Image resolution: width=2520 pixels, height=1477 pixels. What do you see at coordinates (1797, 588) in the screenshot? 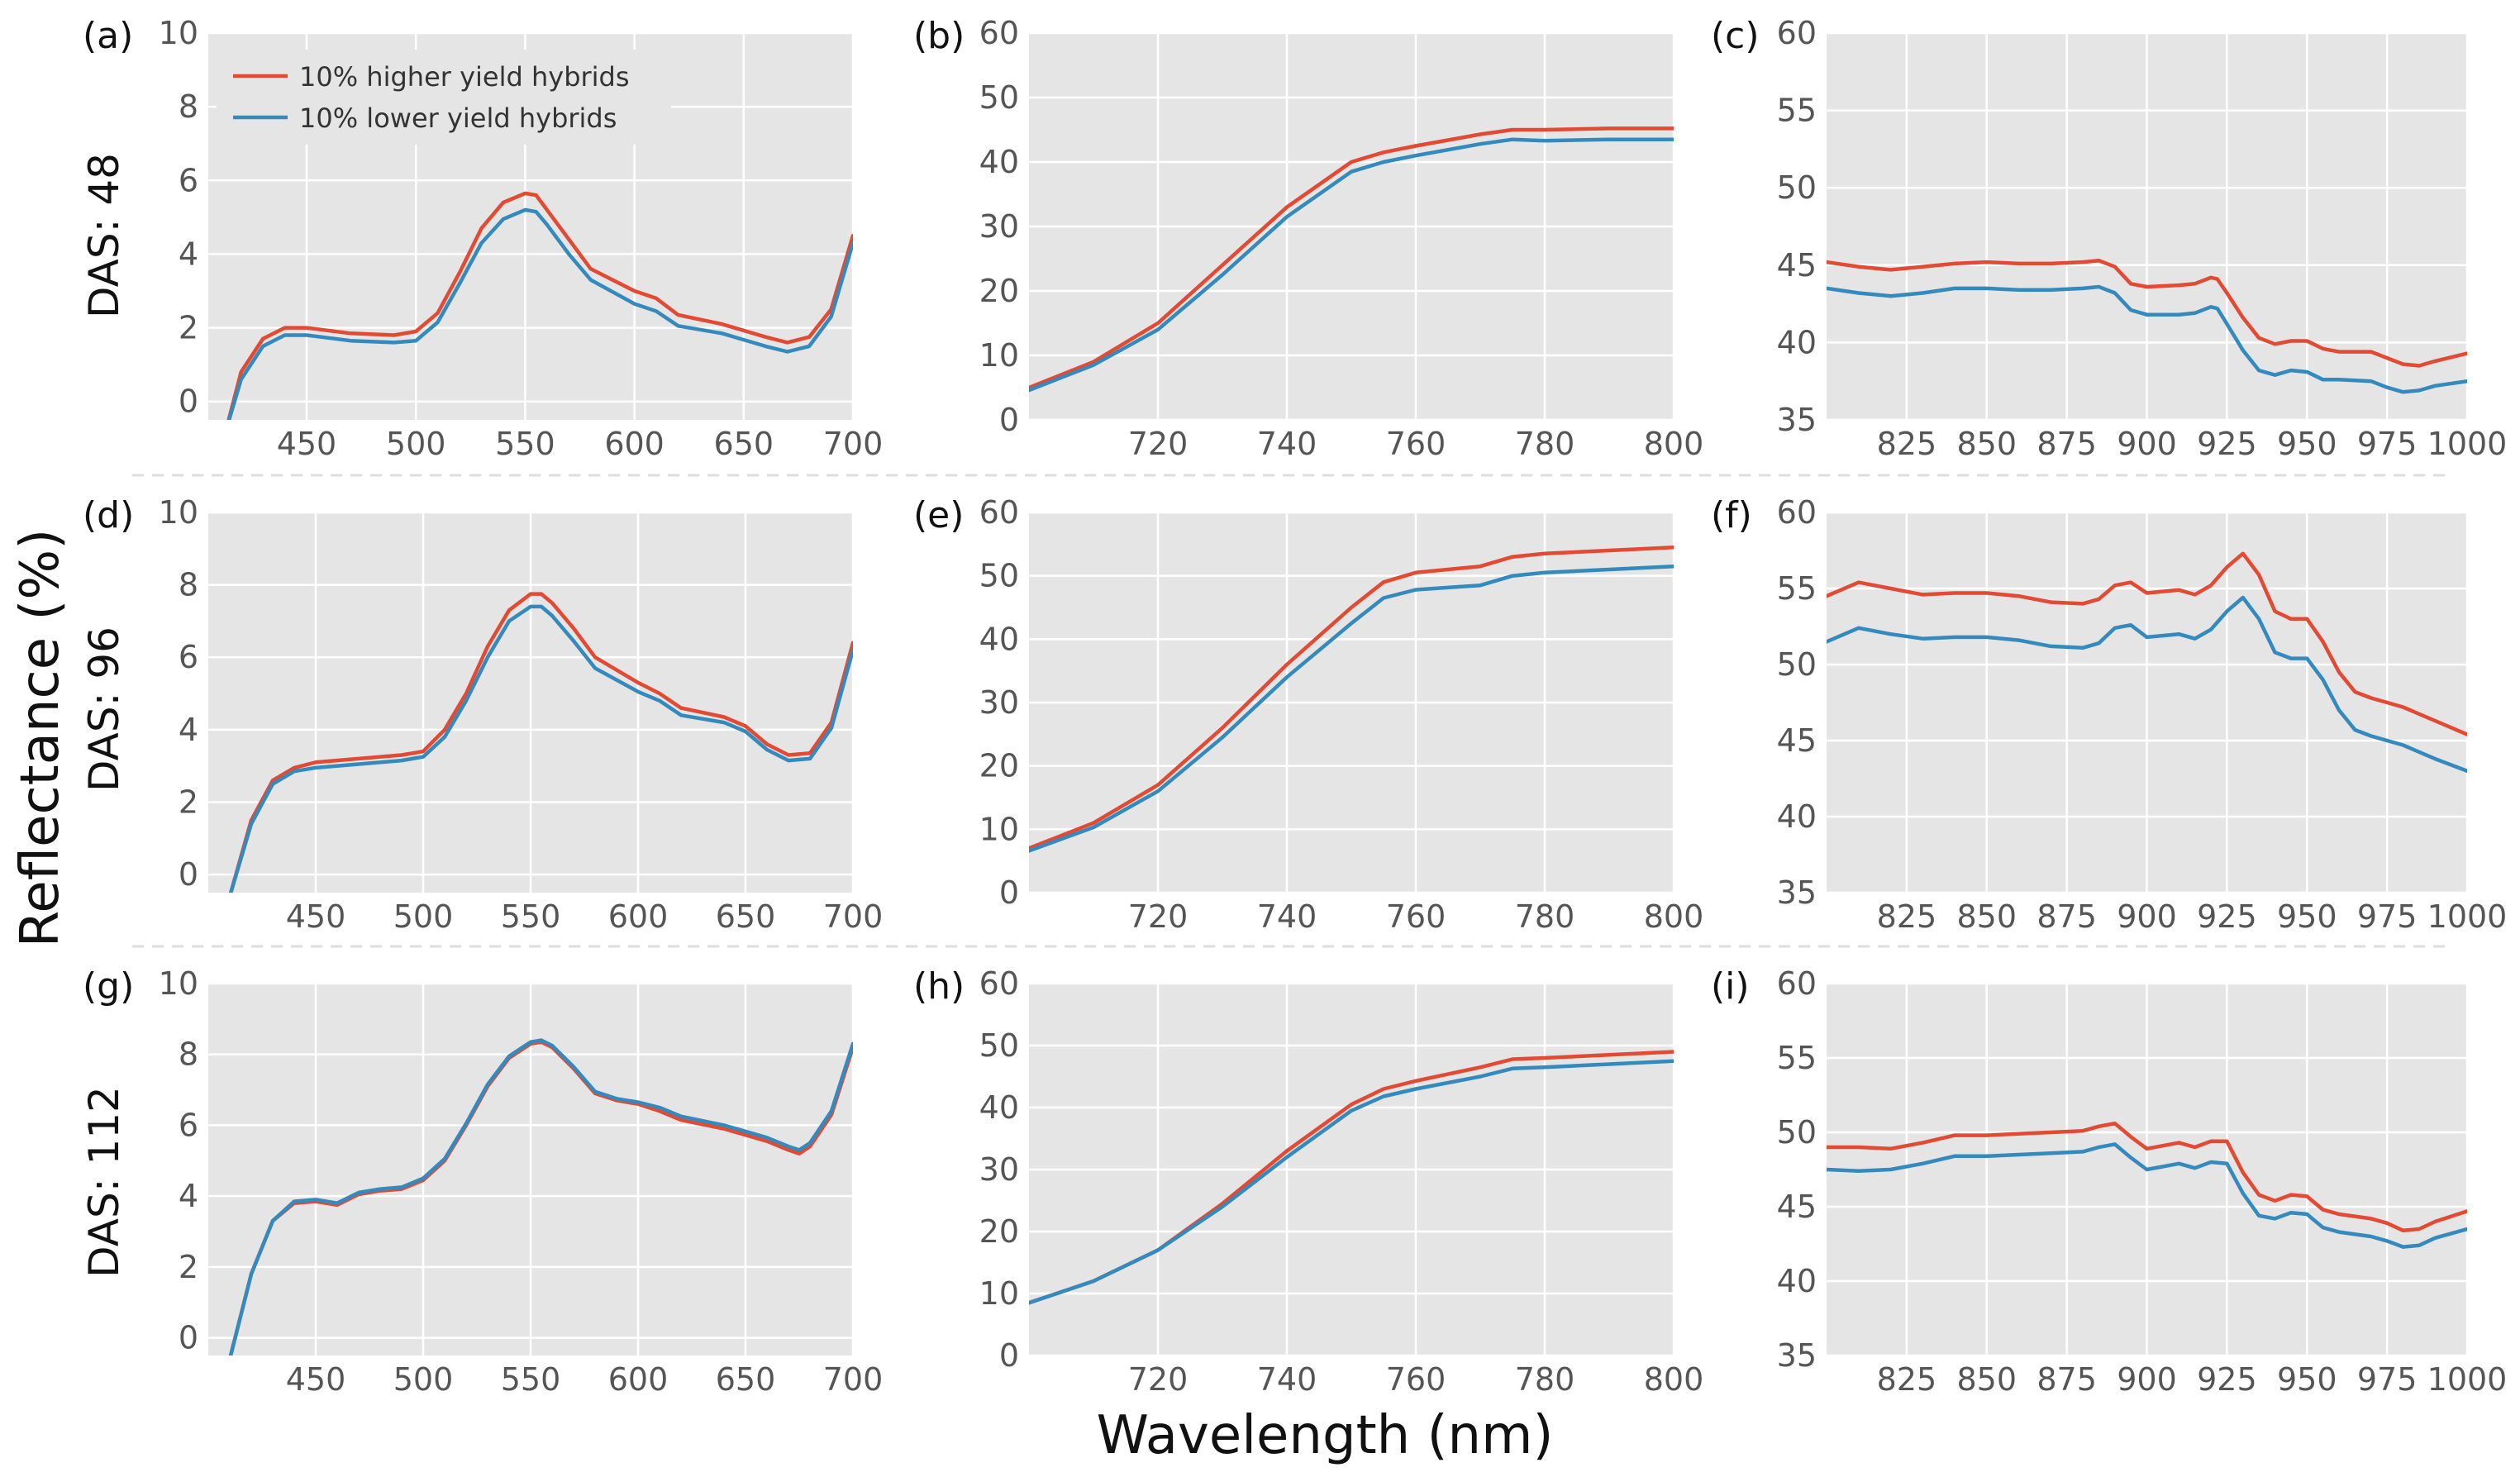
I see `panel-f-y-tick-label: 55` at bounding box center [1797, 588].